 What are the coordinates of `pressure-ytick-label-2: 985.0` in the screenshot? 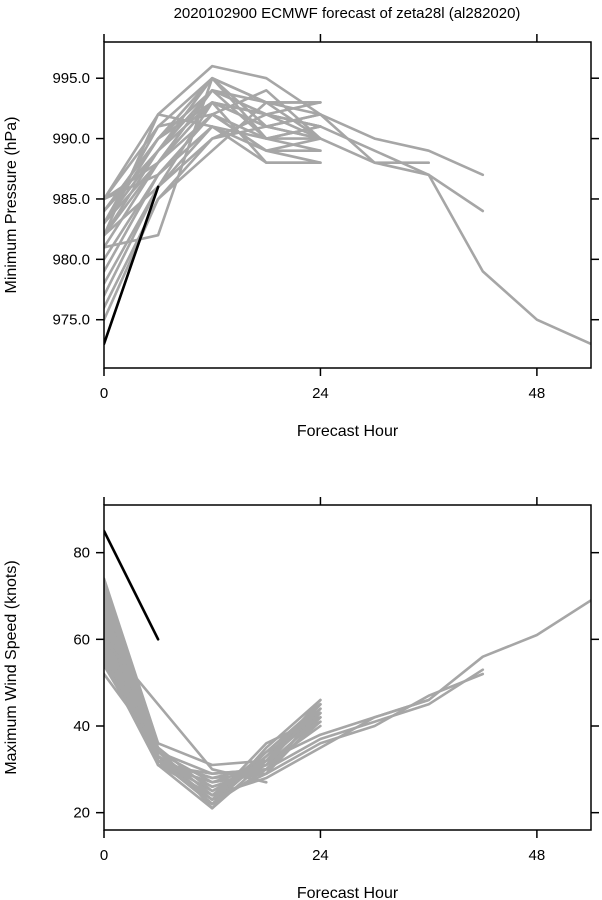 It's located at (71, 199).